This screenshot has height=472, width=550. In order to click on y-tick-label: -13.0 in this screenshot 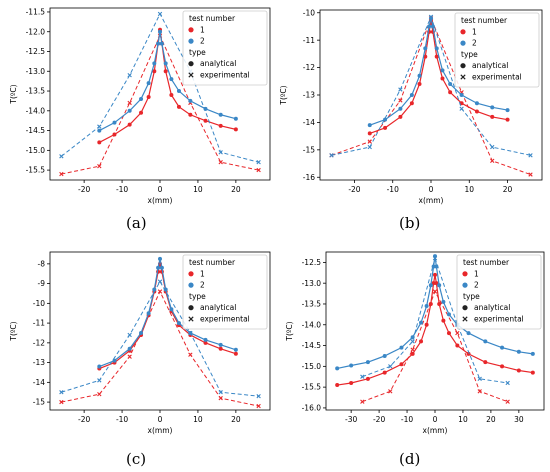, I will do `click(312, 283)`.